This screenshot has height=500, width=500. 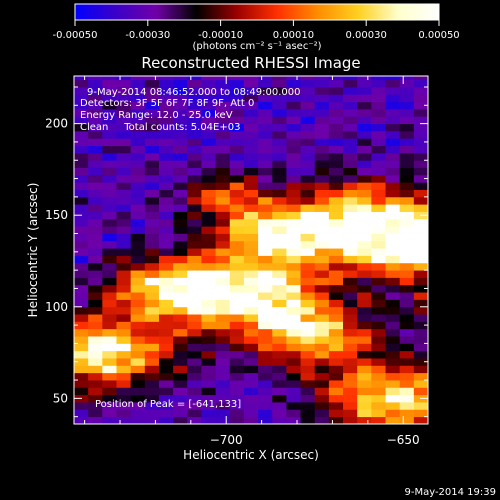 What do you see at coordinates (147, 35) in the screenshot?
I see `colorbar-tick-label: -0.00030` at bounding box center [147, 35].